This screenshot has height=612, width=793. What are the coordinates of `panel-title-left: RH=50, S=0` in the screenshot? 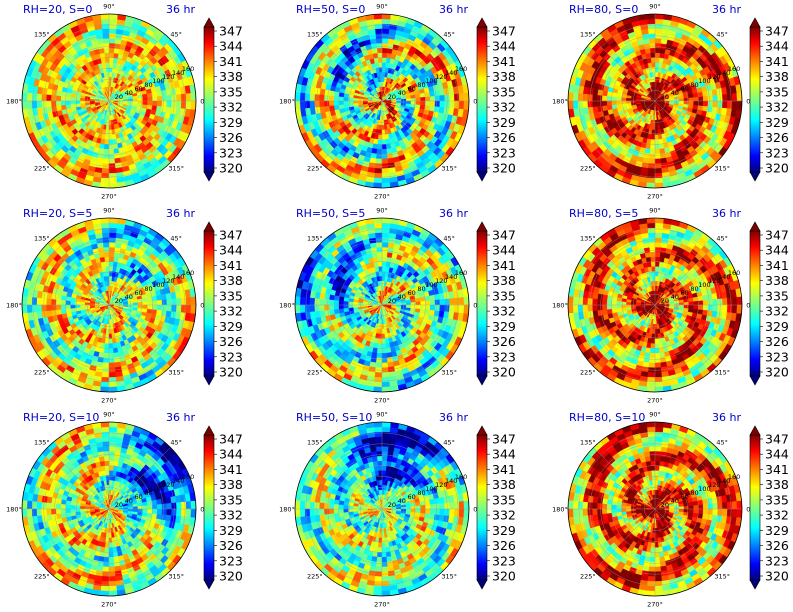 It's located at (330, 9).